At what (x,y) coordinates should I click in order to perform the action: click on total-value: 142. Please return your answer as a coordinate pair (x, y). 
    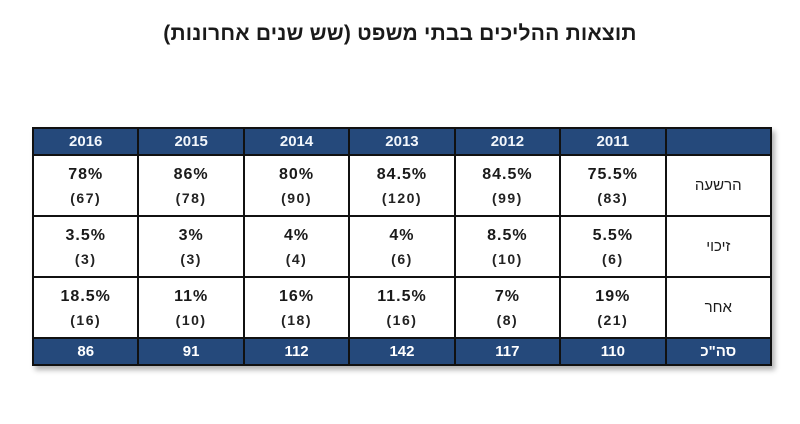
    Looking at the image, I should click on (402, 351).